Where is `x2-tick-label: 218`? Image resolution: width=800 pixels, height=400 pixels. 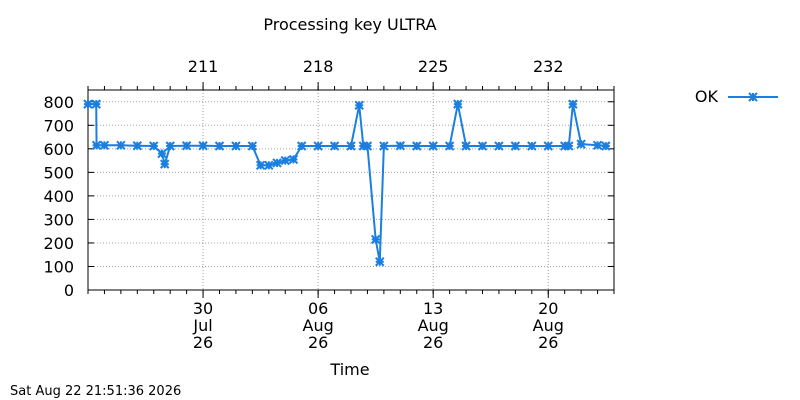 x2-tick-label: 218 is located at coordinates (318, 66).